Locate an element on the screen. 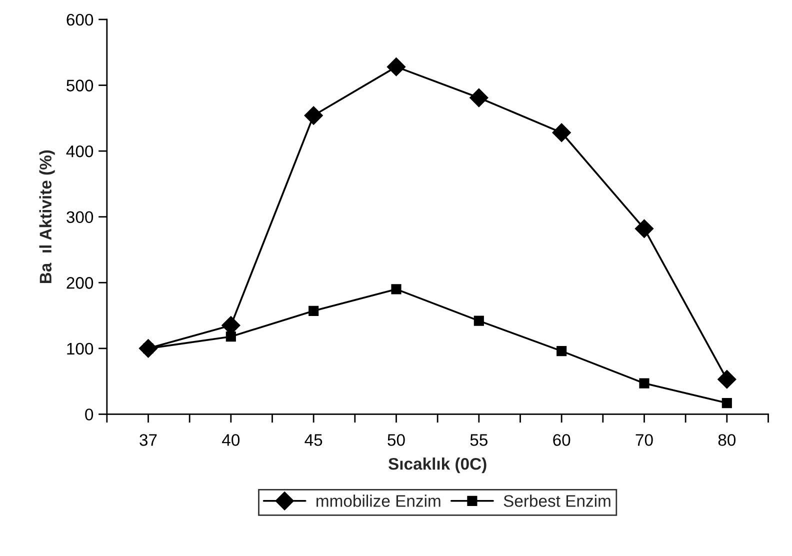  legend-label: mmobilize Enzim is located at coordinates (378, 500).